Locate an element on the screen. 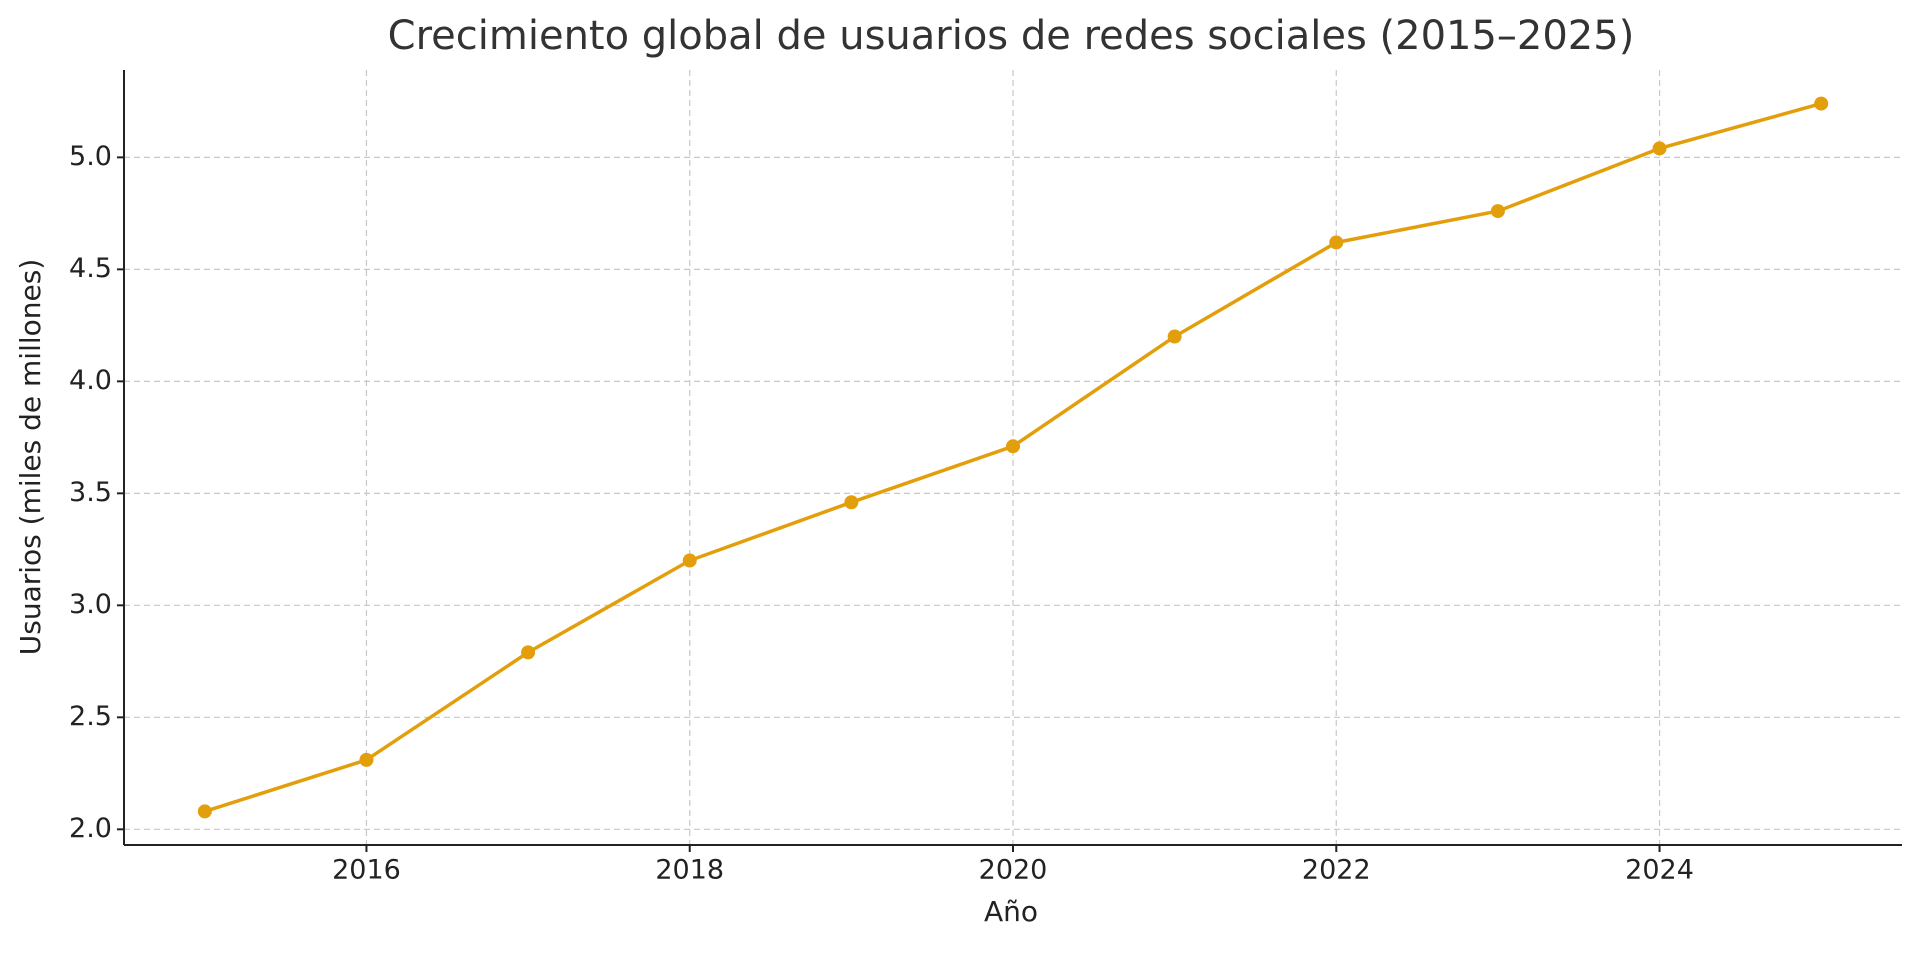  x-axis-label: Año is located at coordinates (1011, 911).